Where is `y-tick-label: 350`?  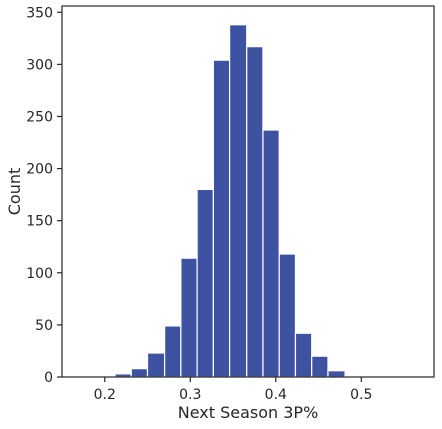 y-tick-label: 350 is located at coordinates (39, 13).